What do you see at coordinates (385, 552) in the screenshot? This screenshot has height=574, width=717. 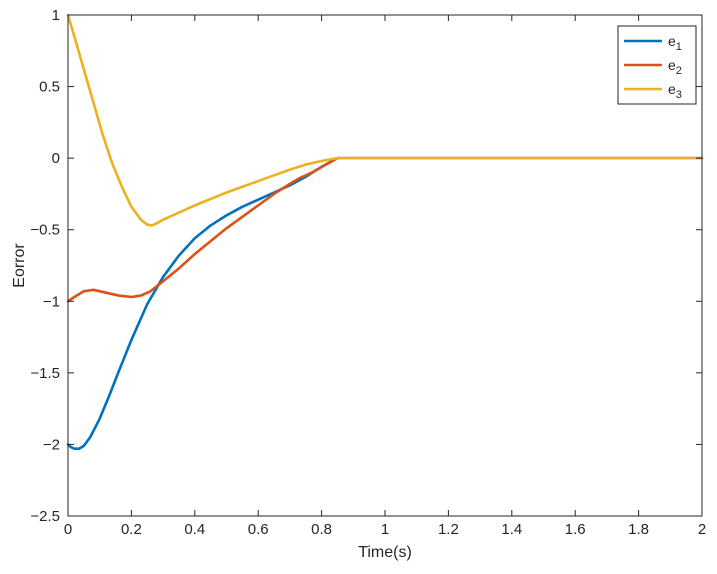 I see `x-axis-label: Time(s)` at bounding box center [385, 552].